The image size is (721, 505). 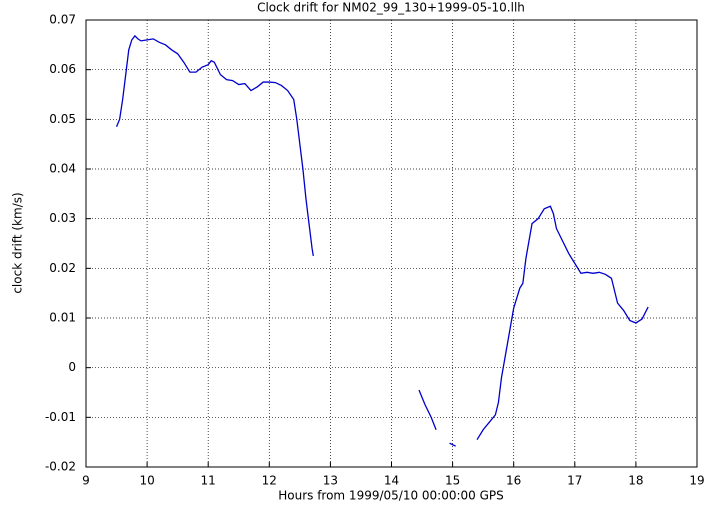 I want to click on x-tick-label: 13, so click(x=330, y=481).